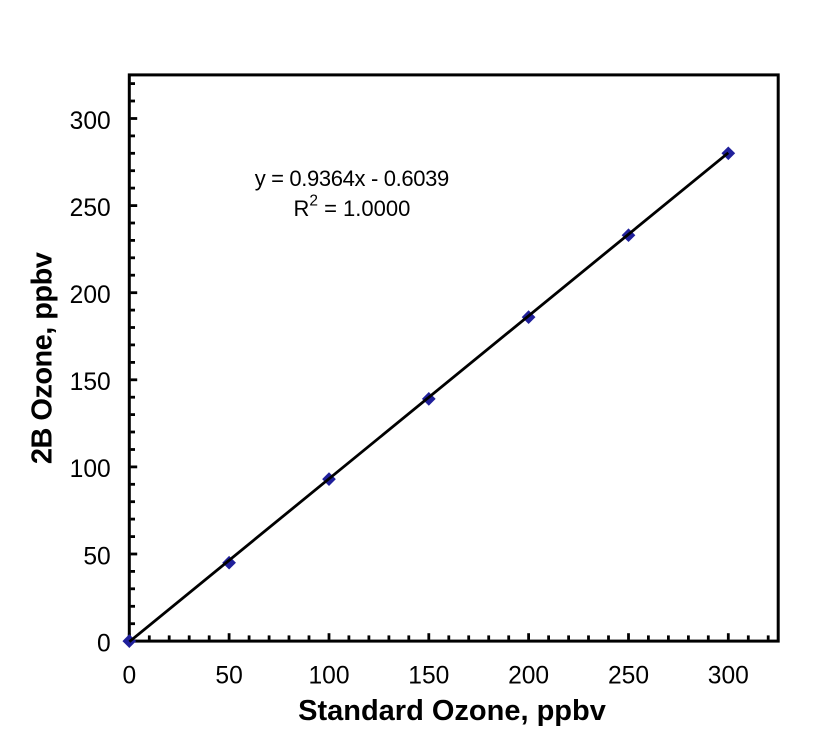 The image size is (830, 738). Describe the element at coordinates (43, 358) in the screenshot. I see `svg-text: 2B Ozone, ppbv` at that location.